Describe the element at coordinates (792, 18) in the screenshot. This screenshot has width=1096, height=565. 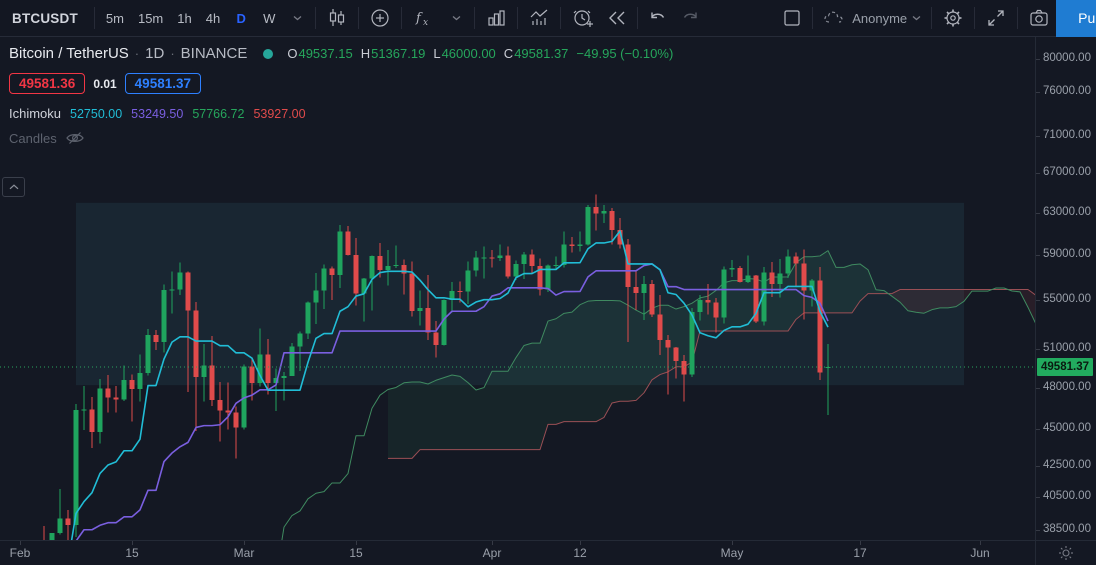
I see `layout-square-icon` at that location.